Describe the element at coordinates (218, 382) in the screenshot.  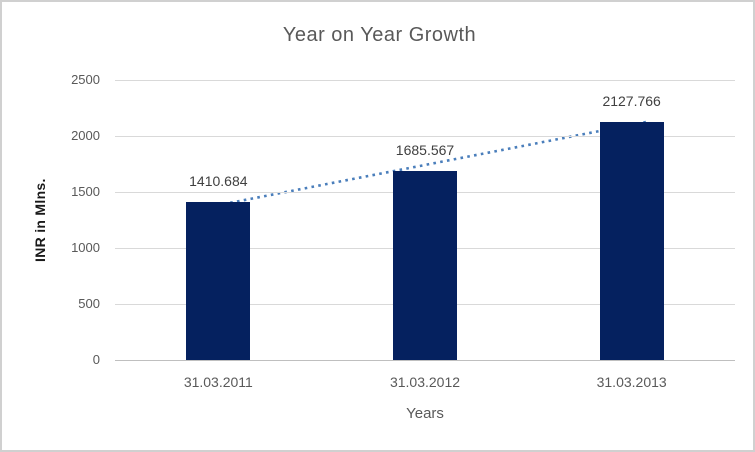
I see `x-tick-label: 31.03.2011` at that location.